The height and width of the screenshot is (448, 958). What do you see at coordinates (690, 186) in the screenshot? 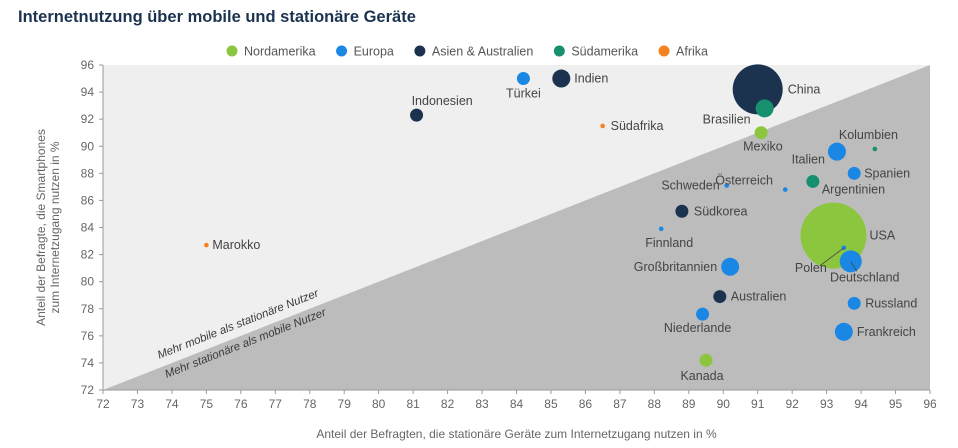
I see `point-label-schweden: Schweden` at bounding box center [690, 186].